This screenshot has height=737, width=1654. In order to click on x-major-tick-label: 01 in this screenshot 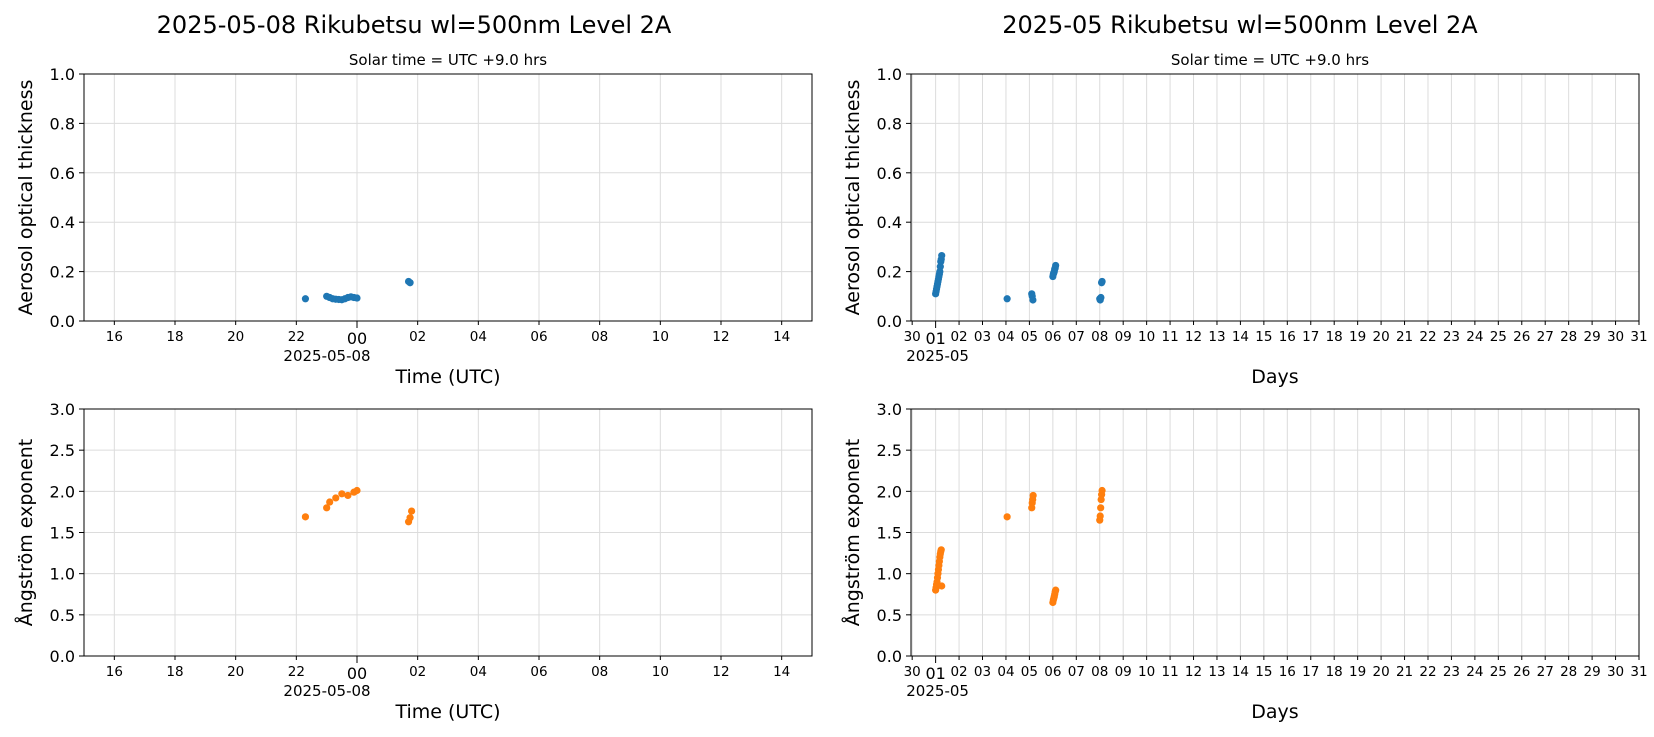, I will do `click(935, 338)`.